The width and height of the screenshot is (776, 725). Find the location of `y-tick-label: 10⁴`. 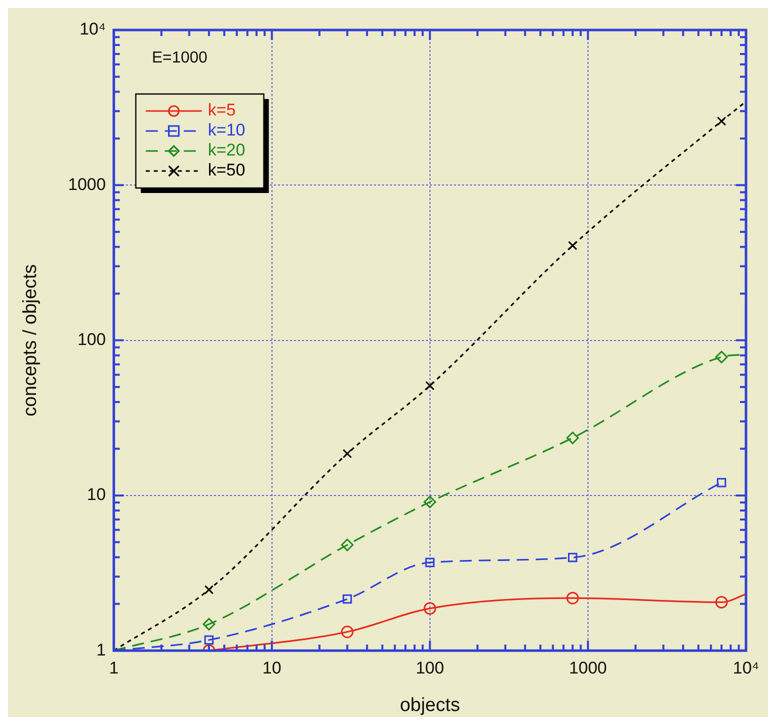

y-tick-label: 10⁴ is located at coordinates (93, 29).